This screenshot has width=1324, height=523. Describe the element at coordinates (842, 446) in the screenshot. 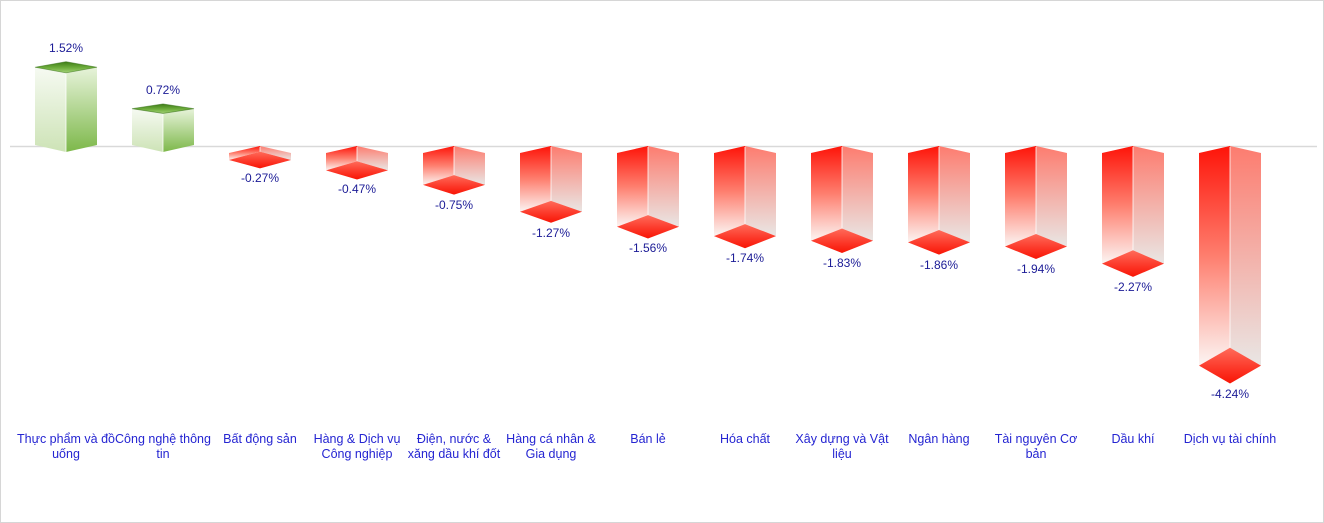

I see `category-label: Xây dựng và Vật liệu` at that location.